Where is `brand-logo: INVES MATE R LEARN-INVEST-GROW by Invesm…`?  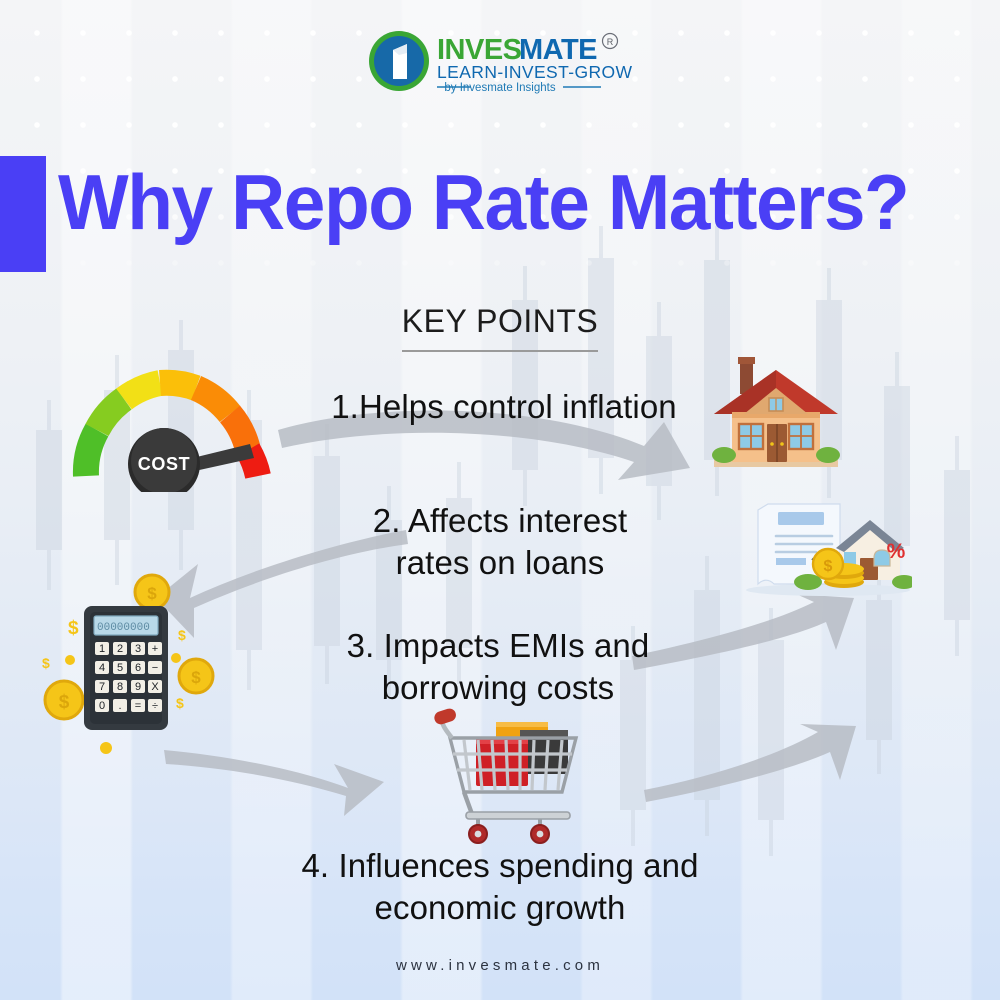
brand-logo: INVES MATE R LEARN-INVEST-GROW by Invesm… is located at coordinates (500, 61).